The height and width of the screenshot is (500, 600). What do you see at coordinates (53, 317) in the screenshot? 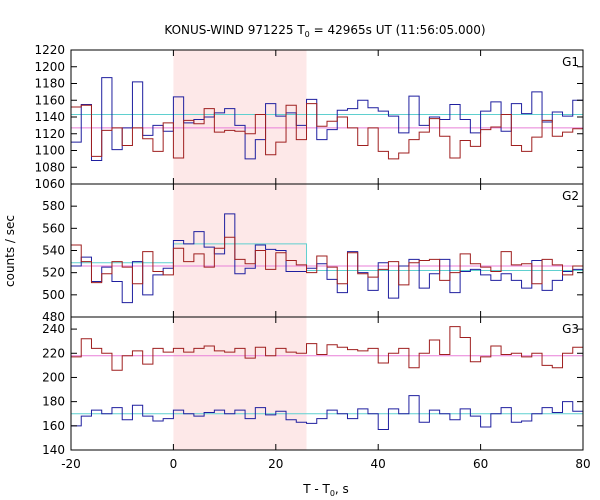
I see `y-tick-label: 480` at bounding box center [53, 317].